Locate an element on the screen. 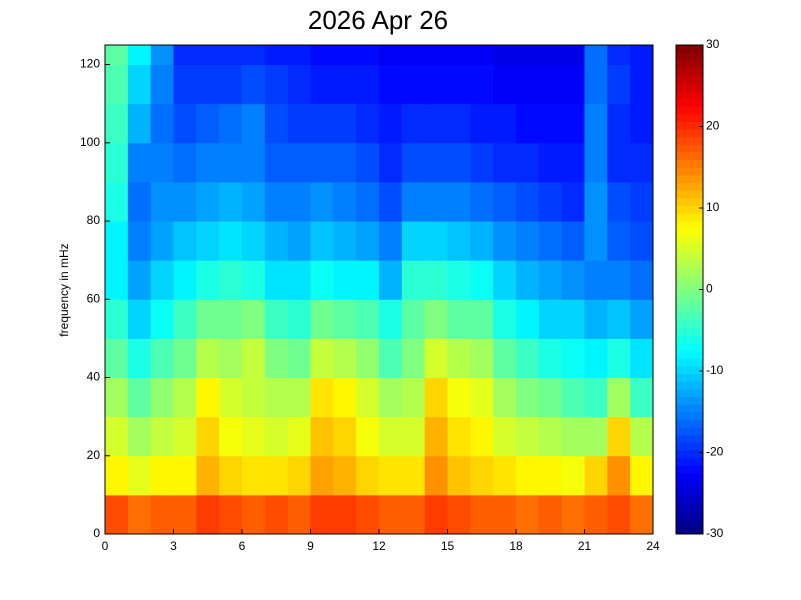  colorbar-tick-label: -30 is located at coordinates (715, 533).